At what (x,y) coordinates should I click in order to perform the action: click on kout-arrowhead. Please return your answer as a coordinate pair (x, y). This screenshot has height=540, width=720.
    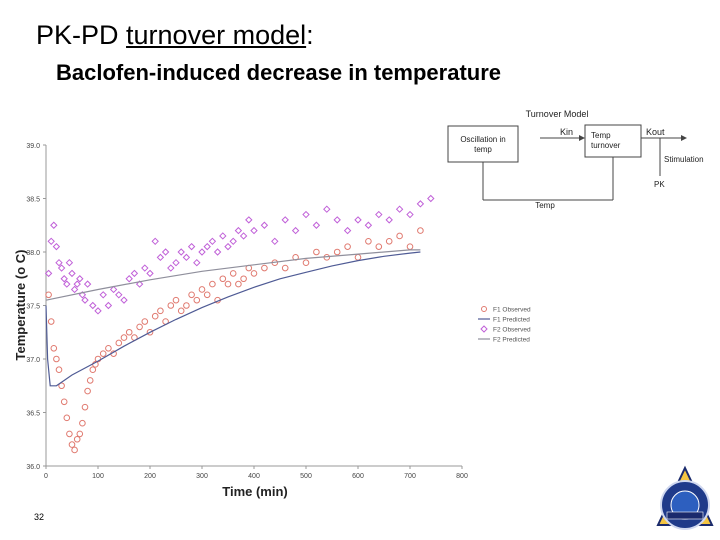
    Looking at the image, I should click on (684, 138).